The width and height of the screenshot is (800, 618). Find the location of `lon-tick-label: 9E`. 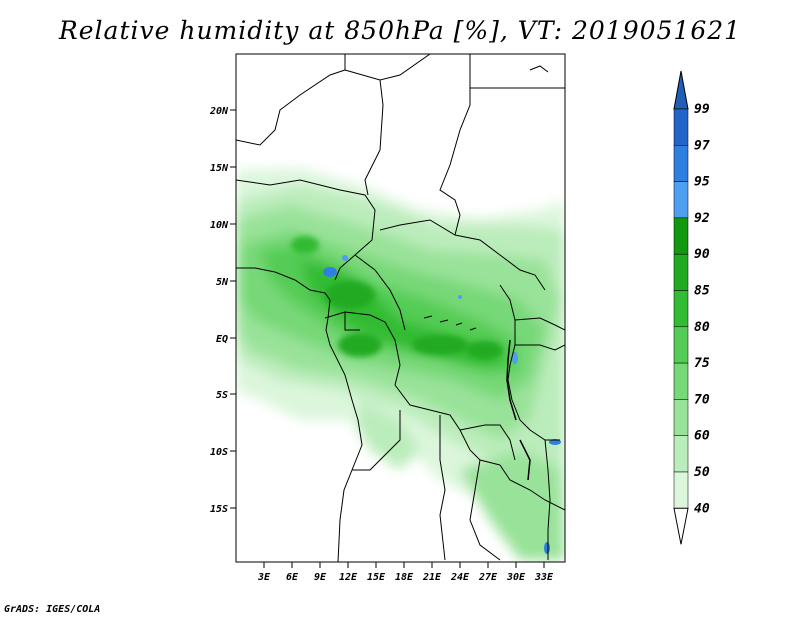

lon-tick-label: 9E is located at coordinates (320, 577).